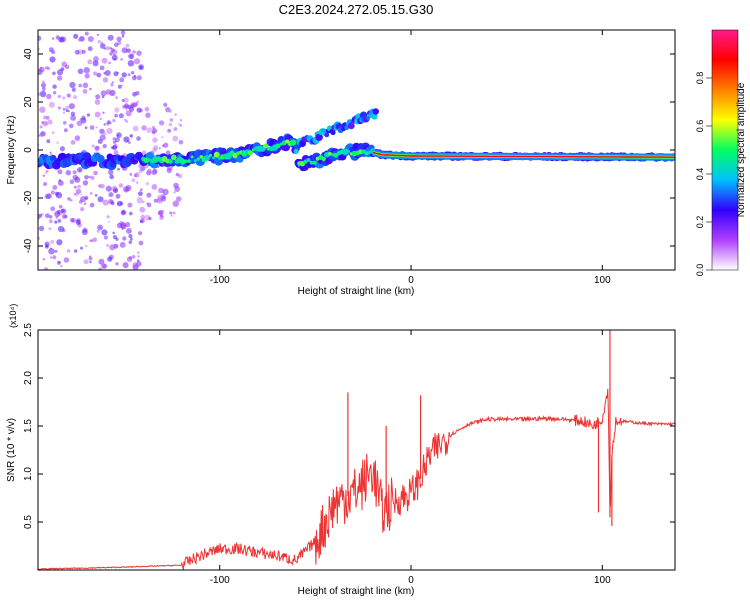  I want to click on colorbar-scale, so click(725, 150).